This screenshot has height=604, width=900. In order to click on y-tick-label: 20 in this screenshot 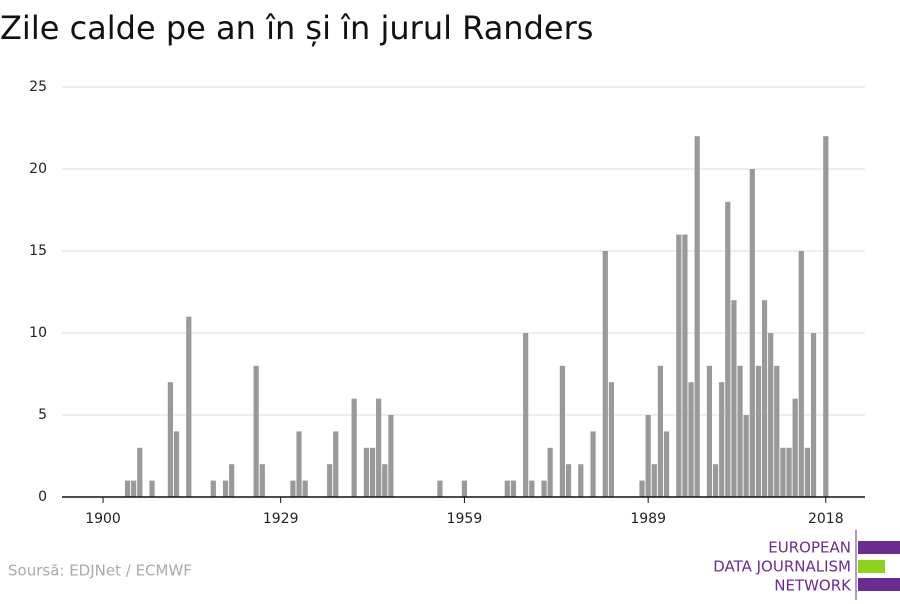, I will do `click(38, 169)`.